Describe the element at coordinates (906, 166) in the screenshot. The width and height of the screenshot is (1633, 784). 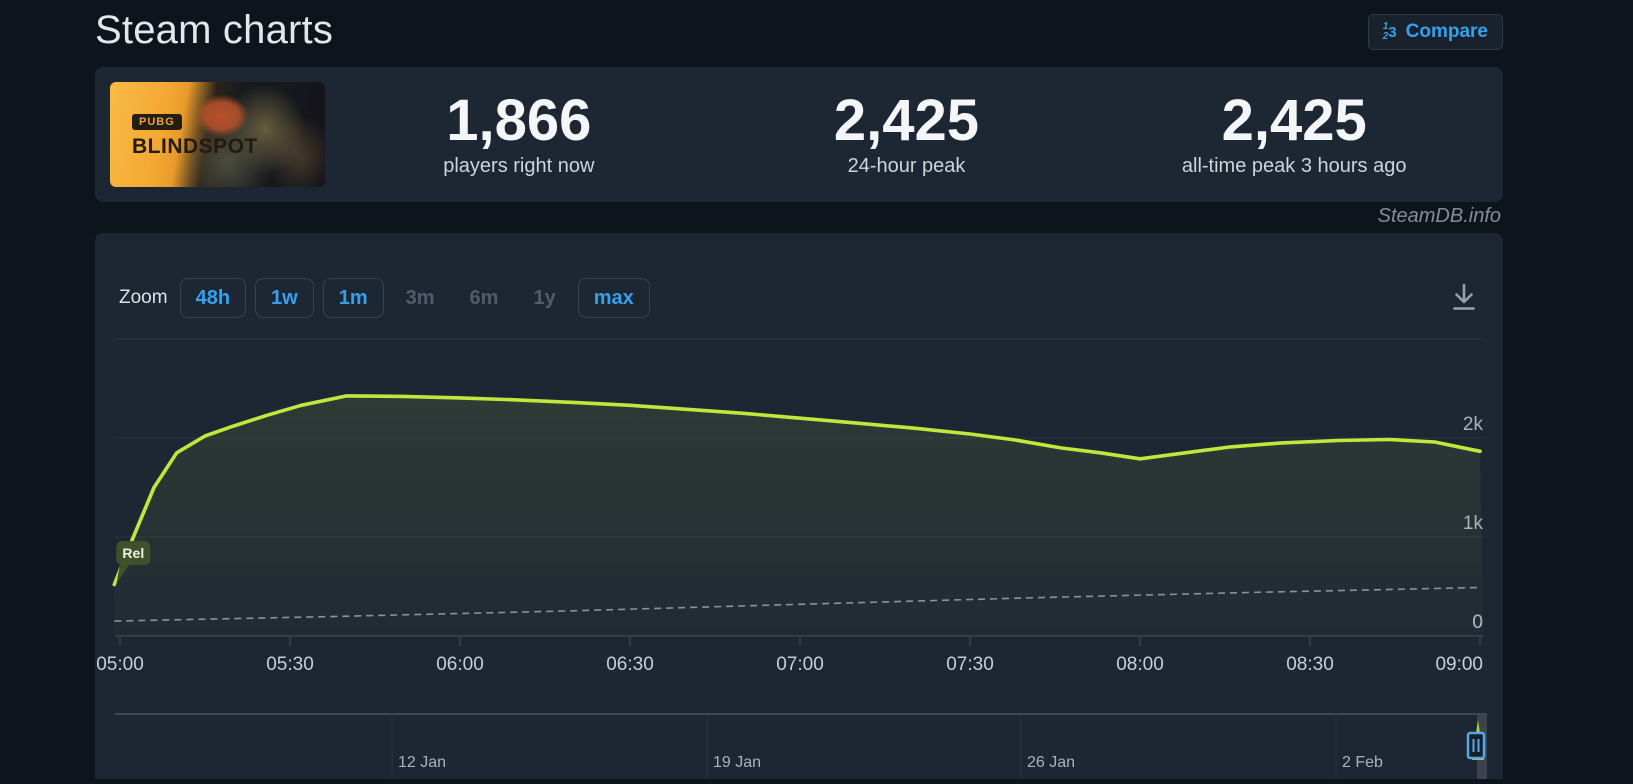
I see `stat-label: 24-hour peak` at that location.